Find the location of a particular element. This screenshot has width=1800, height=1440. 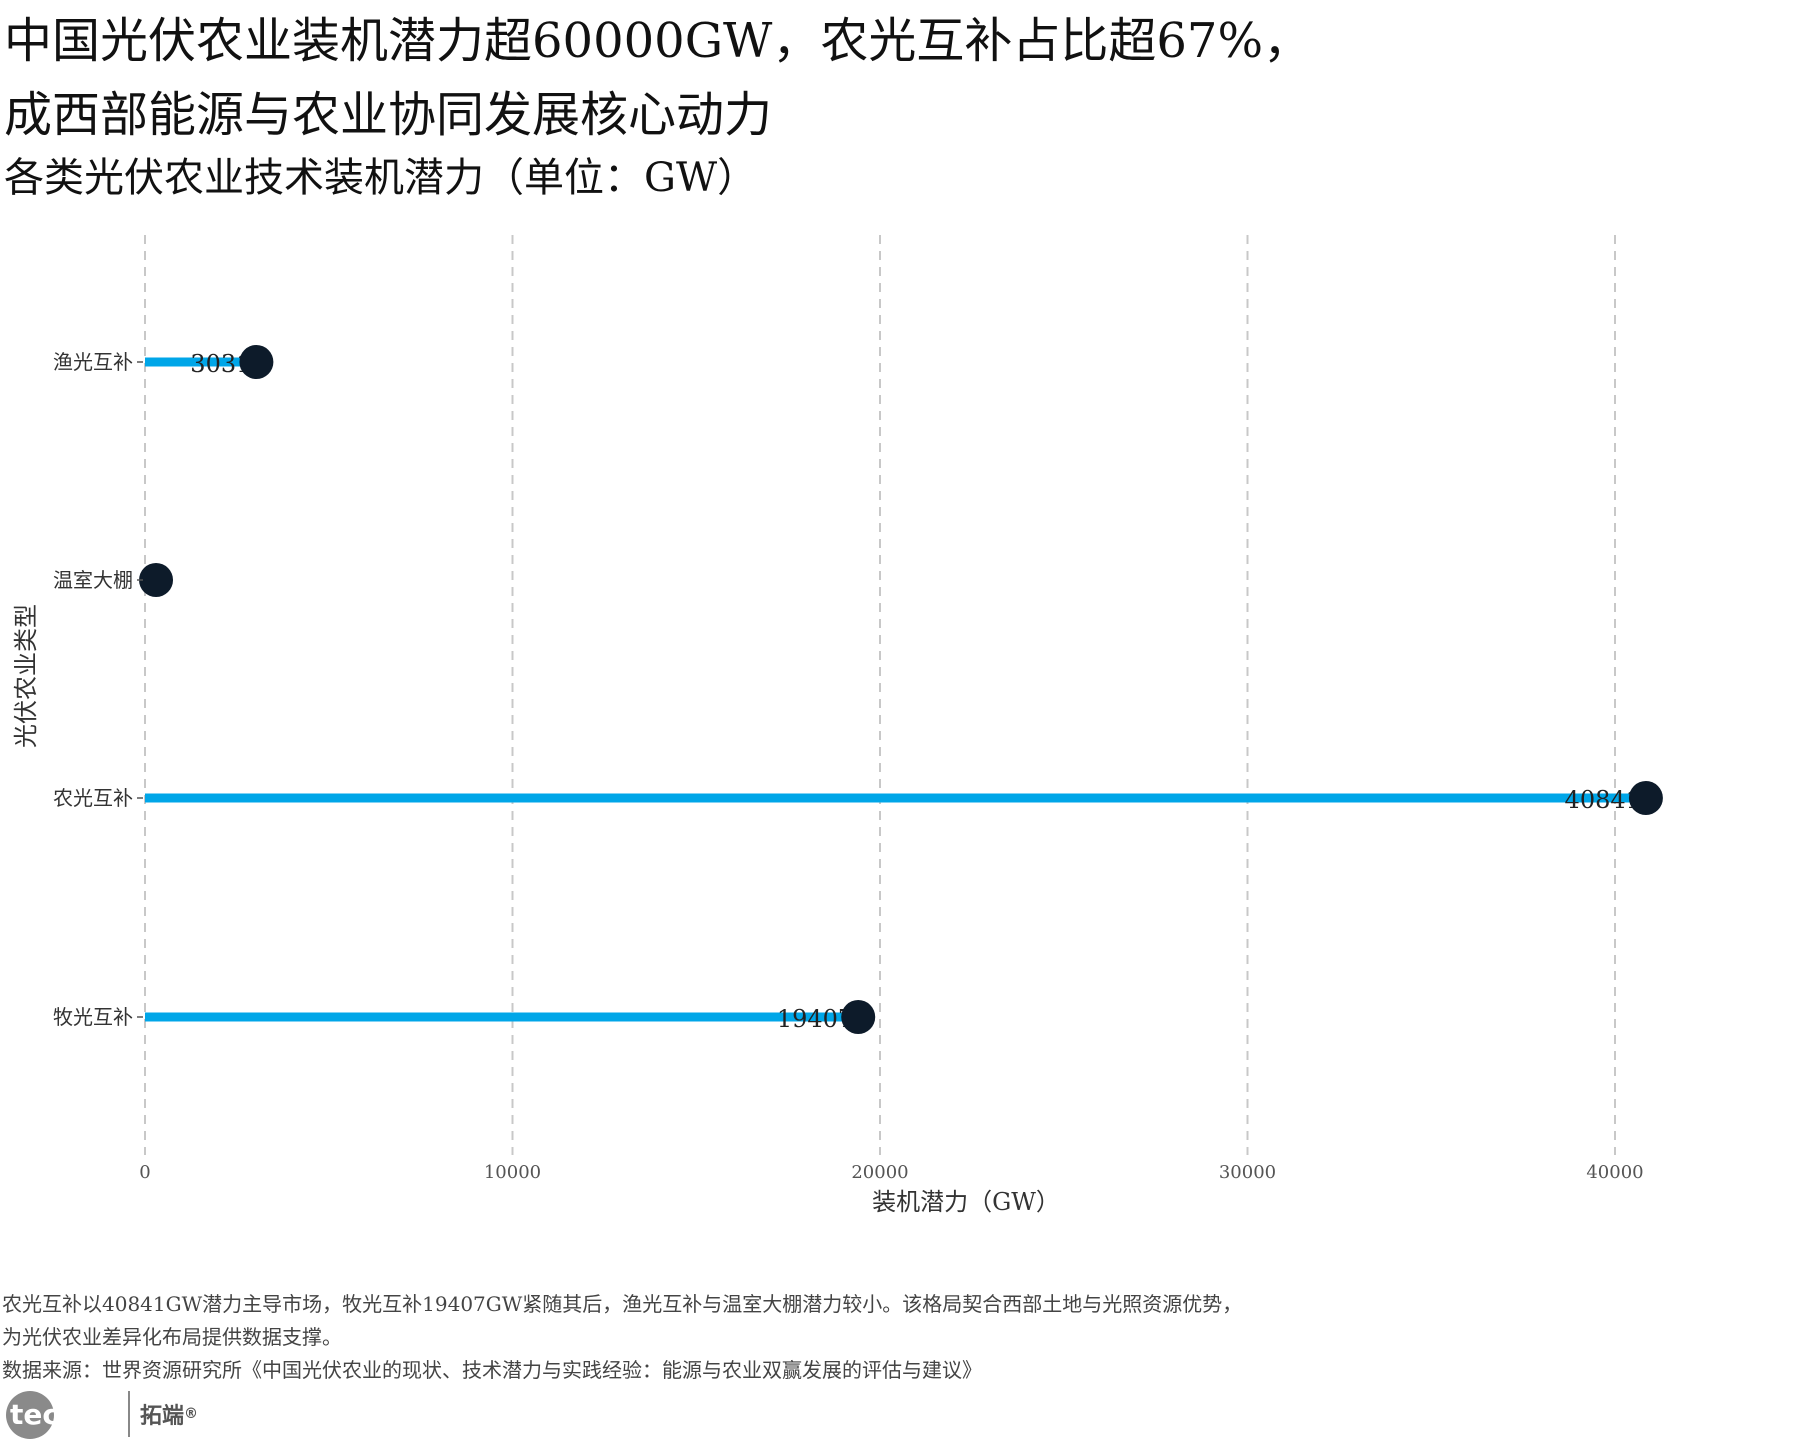

brand-logo: tecdat 拓端 ® is located at coordinates (101, 1414).